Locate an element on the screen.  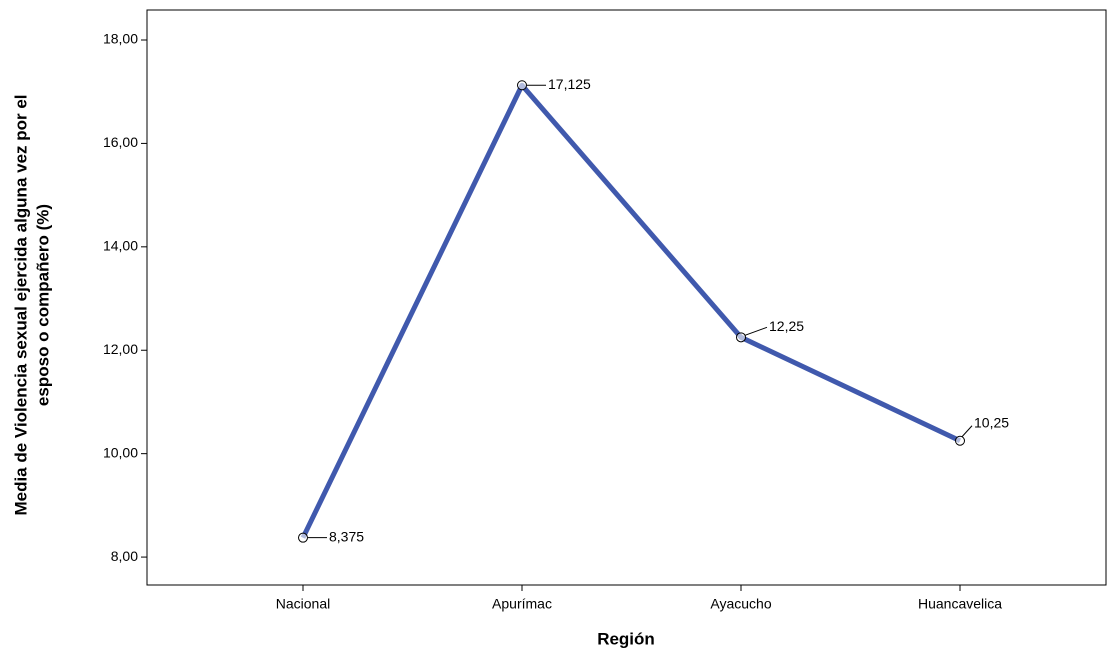
y-tick-label: 16,00 is located at coordinates (120, 142).